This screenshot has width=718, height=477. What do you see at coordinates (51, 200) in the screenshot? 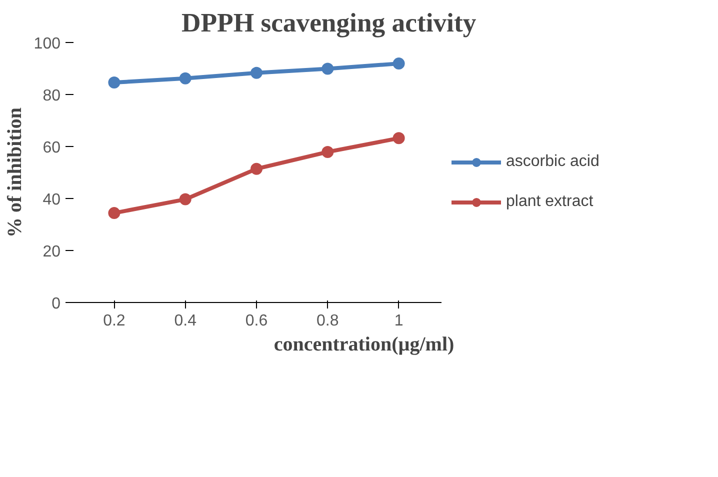
I see `y-tick-label: 40` at bounding box center [51, 200].